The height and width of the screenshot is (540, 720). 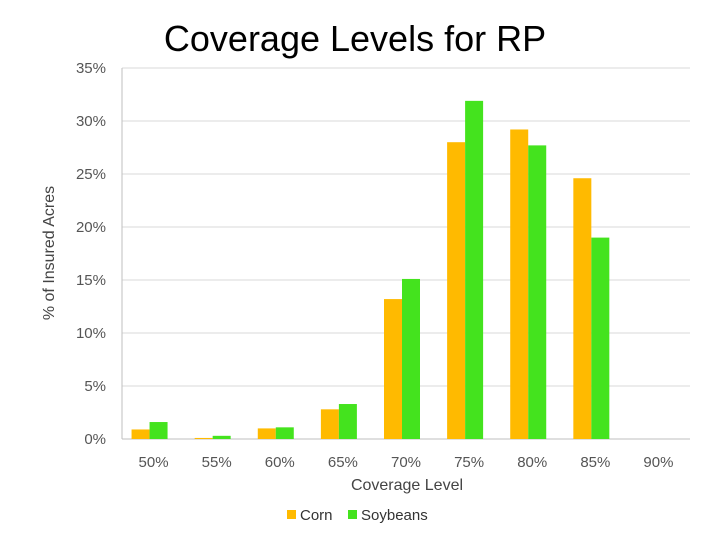 I want to click on y-tick-label: 10%, so click(x=91, y=333).